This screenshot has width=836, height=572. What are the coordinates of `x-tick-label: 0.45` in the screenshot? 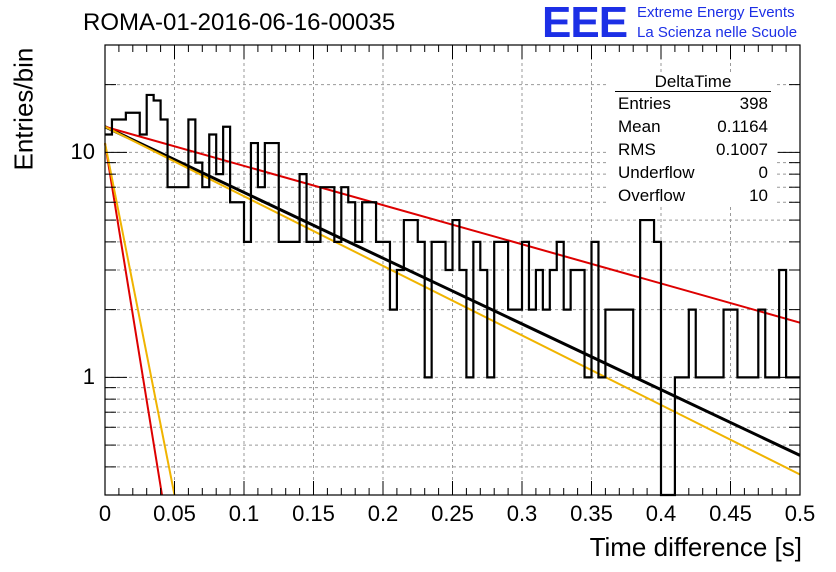 It's located at (730, 513).